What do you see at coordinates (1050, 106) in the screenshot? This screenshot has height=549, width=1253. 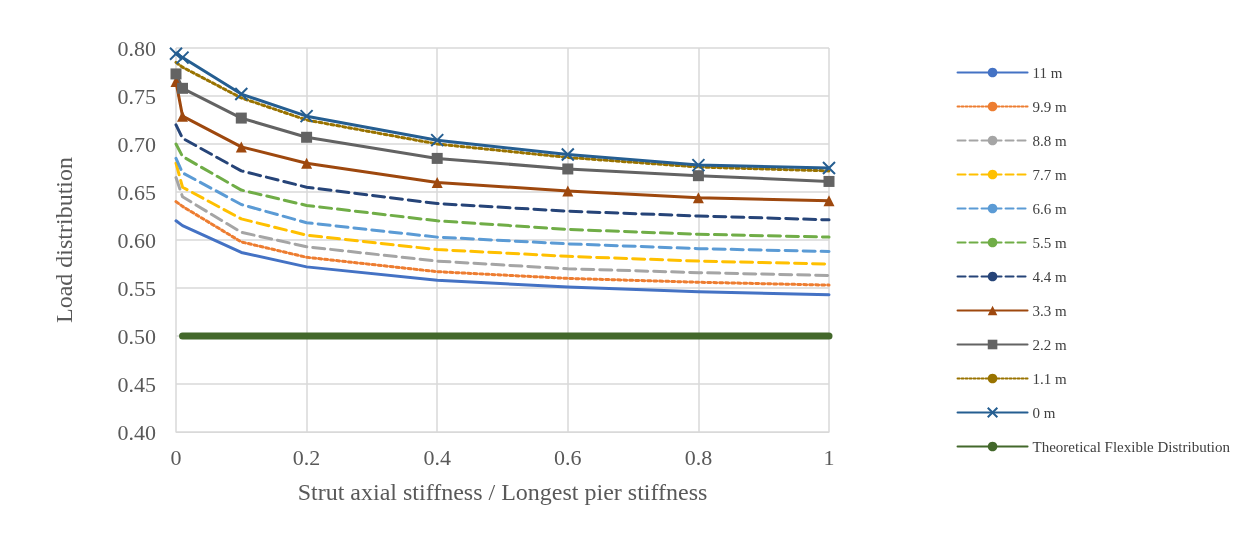 I see `legend-label: 9.9 m` at bounding box center [1050, 106].